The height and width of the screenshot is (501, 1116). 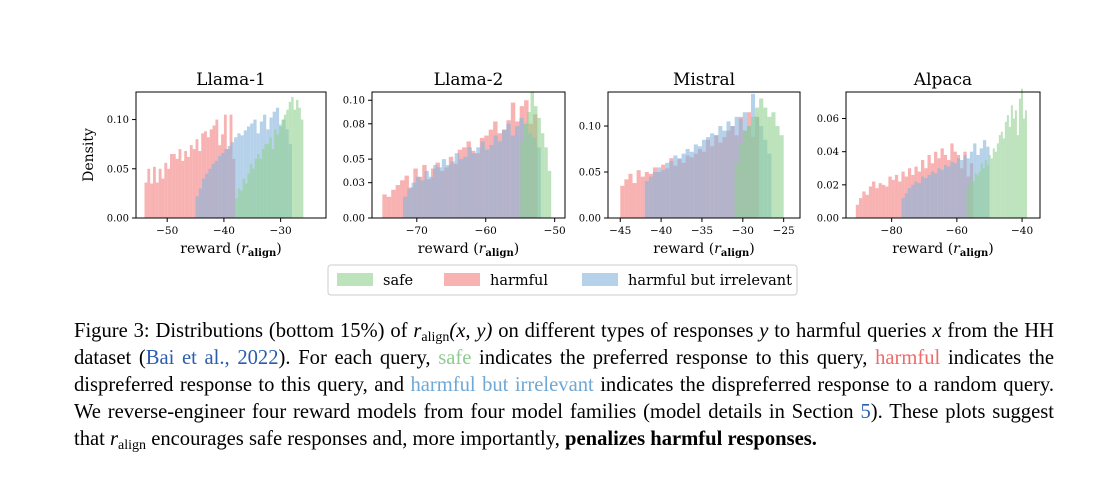 I want to click on legend-swatch-harmful-but-irrelevant, so click(x=600, y=279).